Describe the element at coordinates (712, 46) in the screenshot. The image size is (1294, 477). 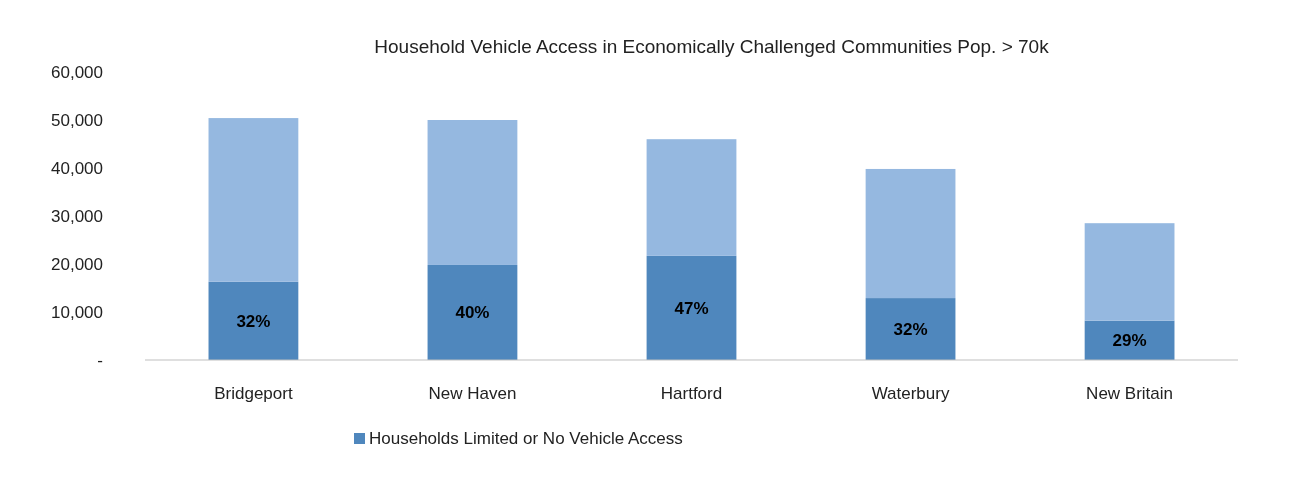
I see `chart-title: Household Vehicle Access in Economically Challenged Communities Pop. > 70k` at that location.